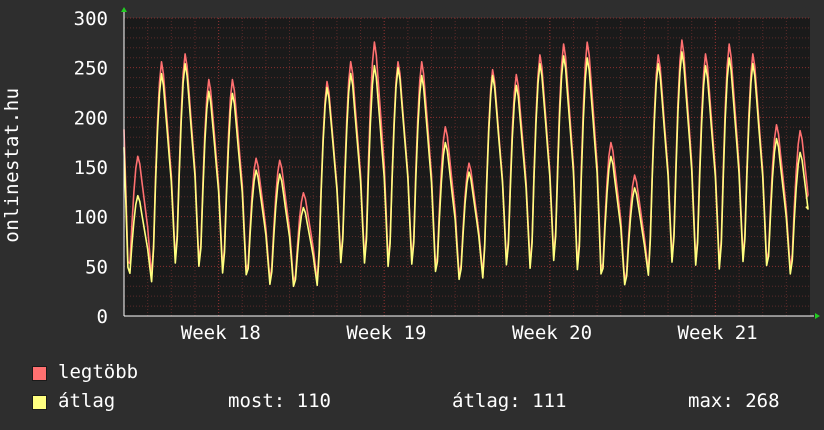 This screenshot has height=430, width=824. Describe the element at coordinates (509, 401) in the screenshot. I see `stat-average: átlag: 111` at that location.